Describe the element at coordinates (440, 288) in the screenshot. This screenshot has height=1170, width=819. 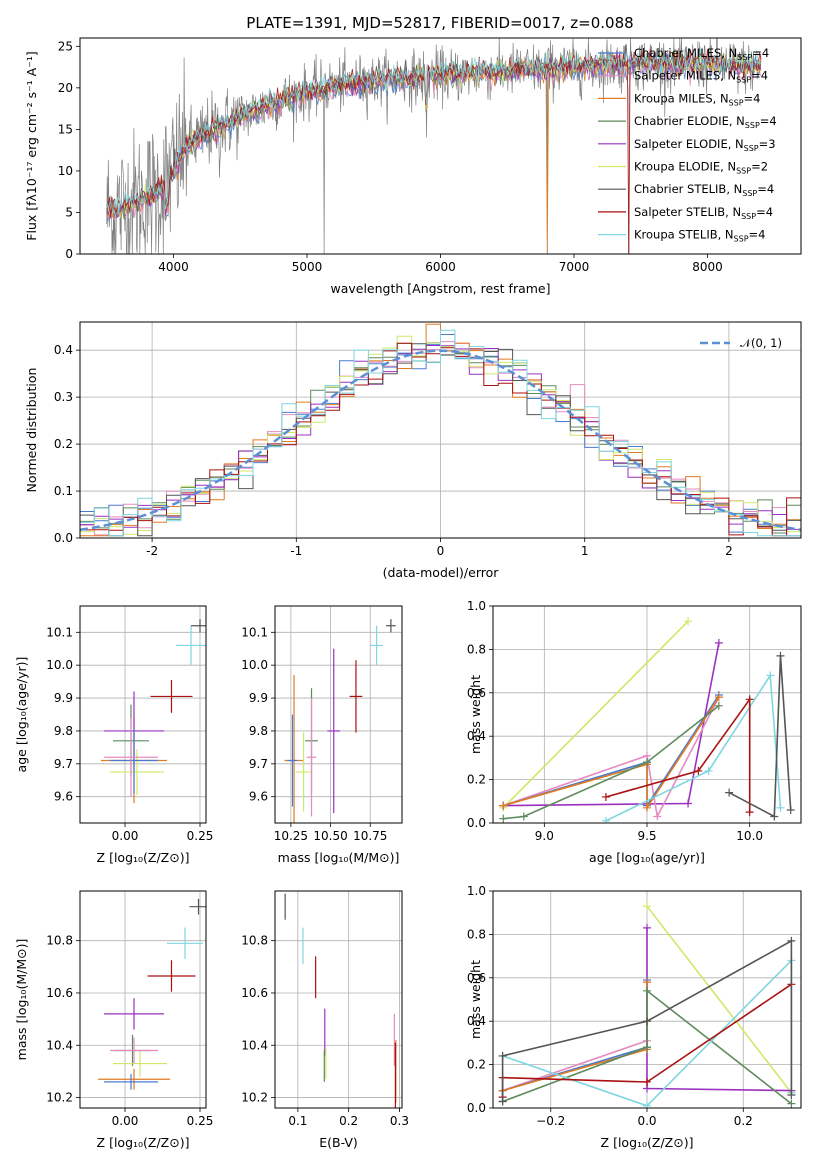
I see `x-axis-label: wavelength [Angstrom, rest frame]` at that location.